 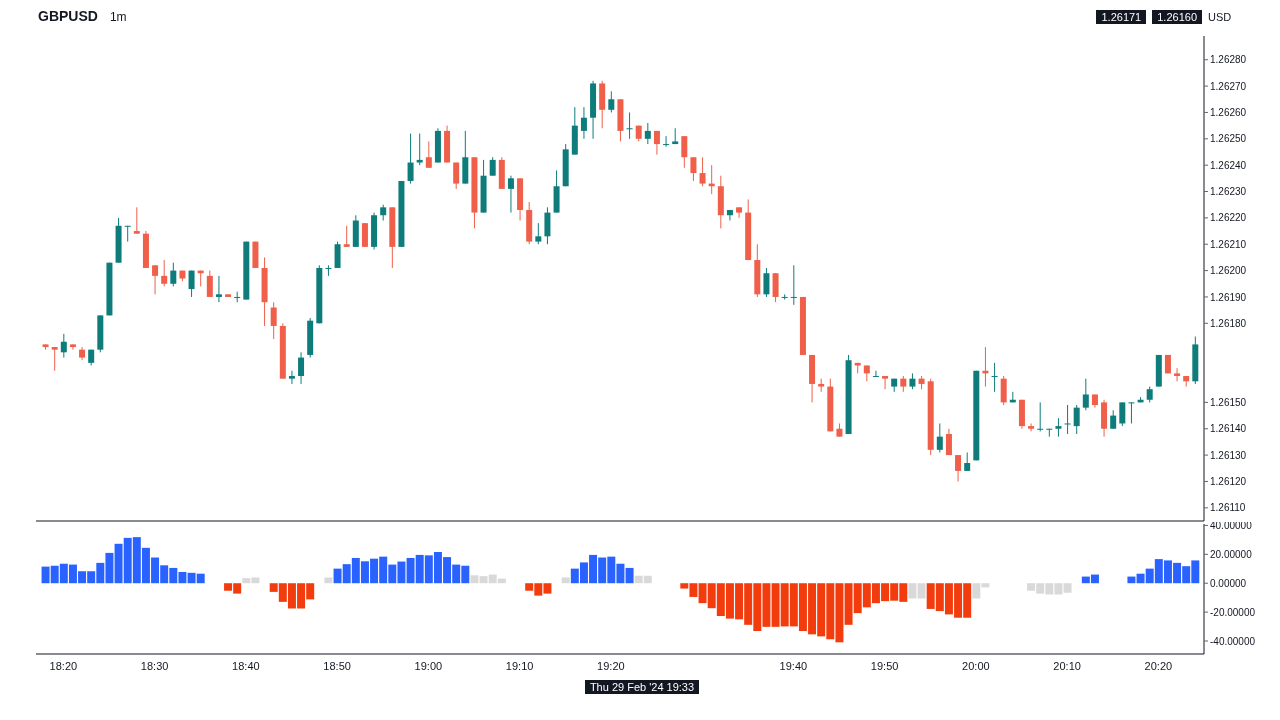 What do you see at coordinates (1228, 165) in the screenshot?
I see `y-tick-label: 1.26240` at bounding box center [1228, 165].